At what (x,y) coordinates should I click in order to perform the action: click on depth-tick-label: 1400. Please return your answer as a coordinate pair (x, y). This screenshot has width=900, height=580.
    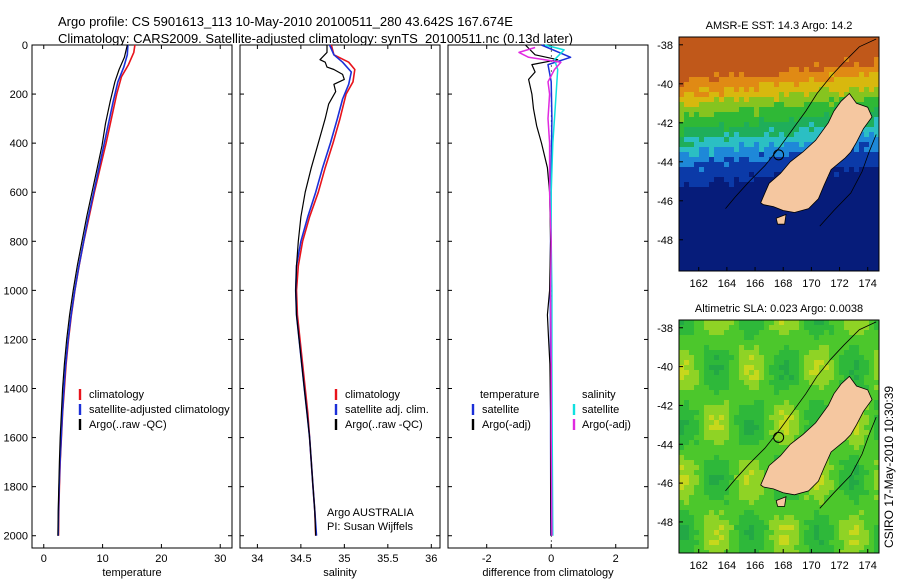
    Looking at the image, I should click on (16, 390).